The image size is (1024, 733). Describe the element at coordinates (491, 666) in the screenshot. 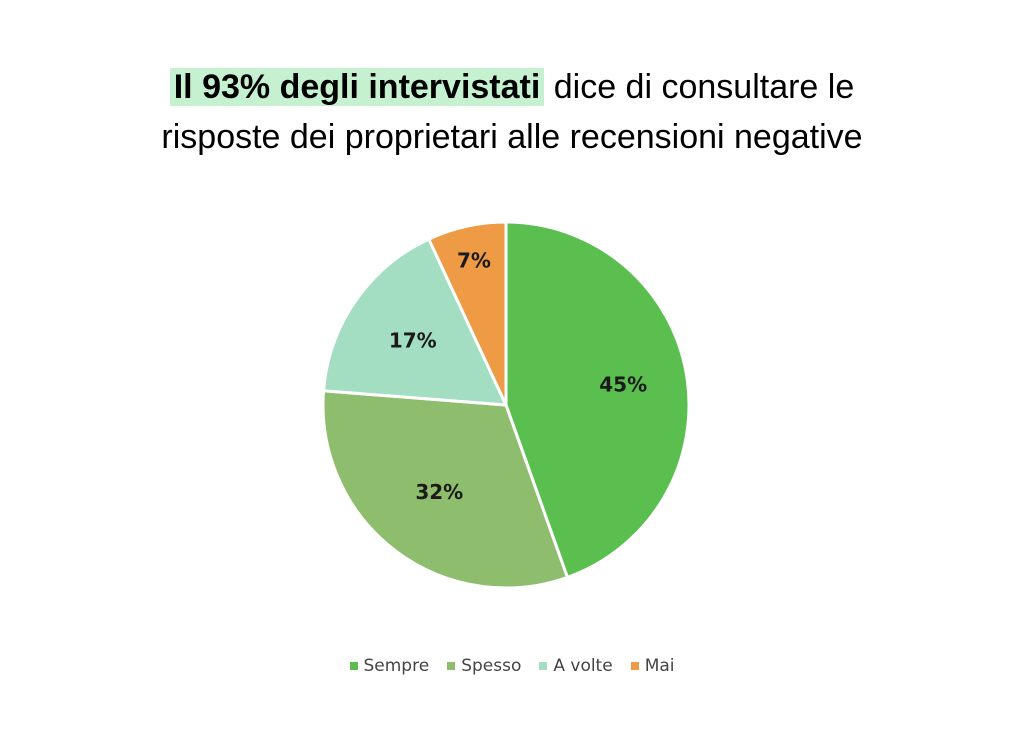

I see `legend-label: Spesso` at that location.